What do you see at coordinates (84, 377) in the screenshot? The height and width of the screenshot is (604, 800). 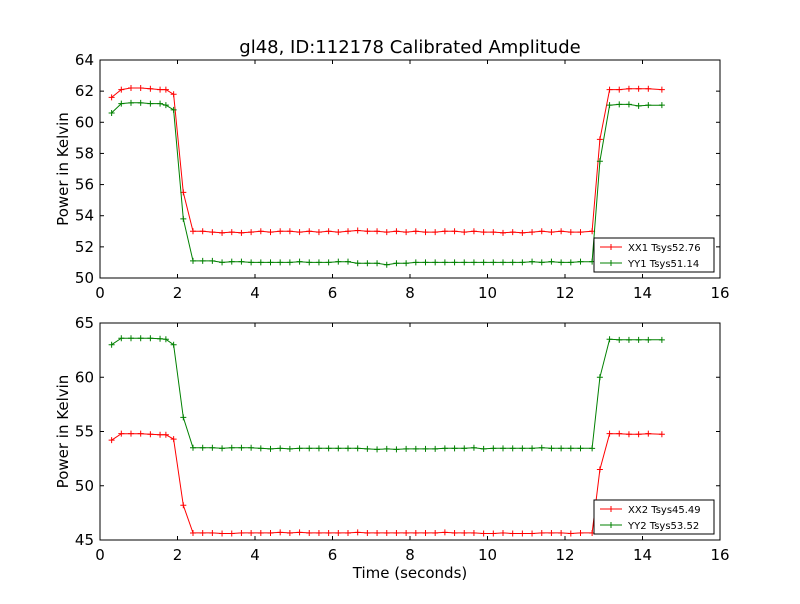 I see `y-tick-label: 60` at bounding box center [84, 377].